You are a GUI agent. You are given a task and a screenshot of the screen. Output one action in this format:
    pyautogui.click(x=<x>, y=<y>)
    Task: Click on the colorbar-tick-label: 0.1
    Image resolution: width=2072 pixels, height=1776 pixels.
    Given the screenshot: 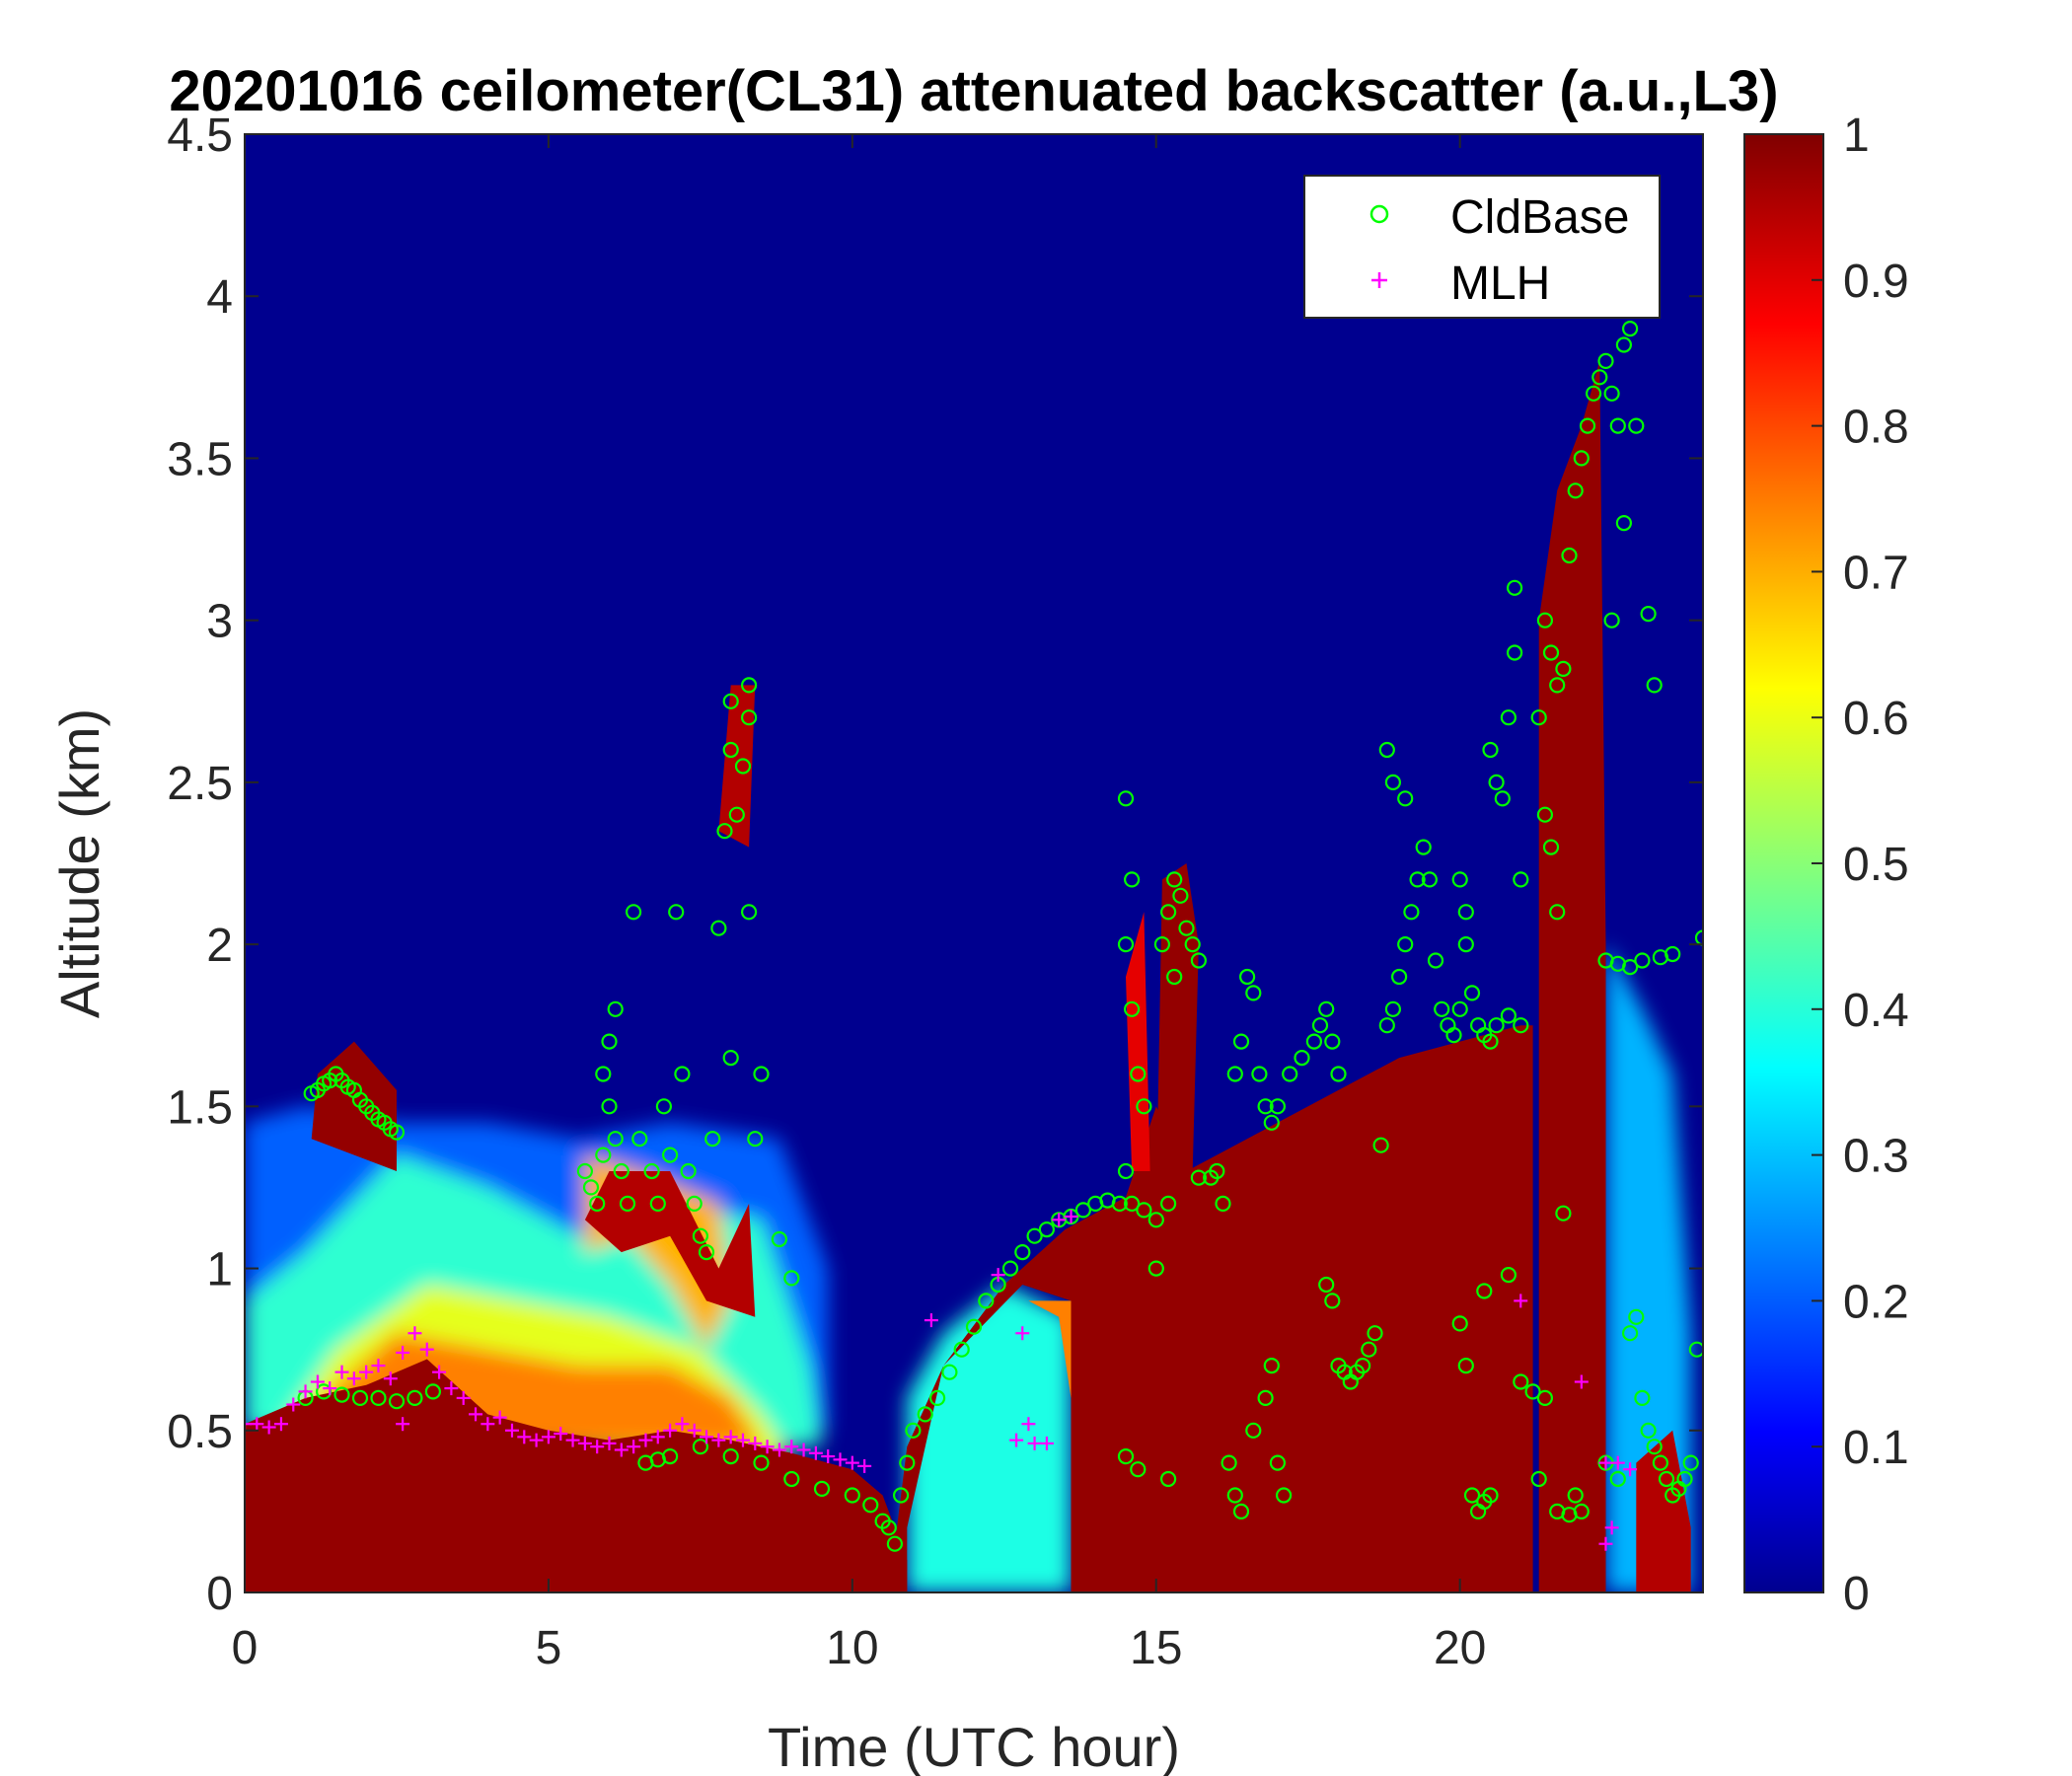 What is the action you would take?
    pyautogui.click(x=1876, y=1448)
    